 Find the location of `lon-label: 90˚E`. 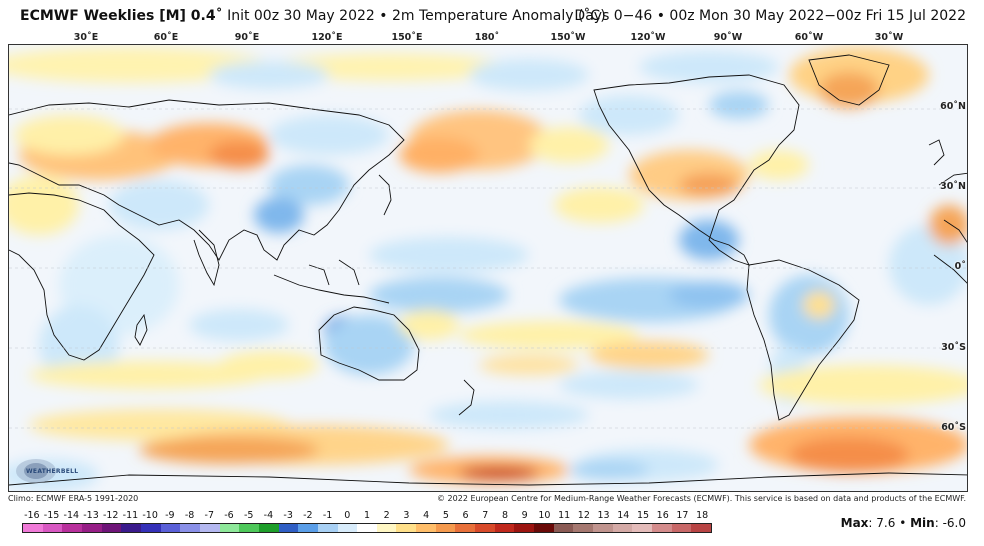

lon-label: 90˚E is located at coordinates (247, 37).